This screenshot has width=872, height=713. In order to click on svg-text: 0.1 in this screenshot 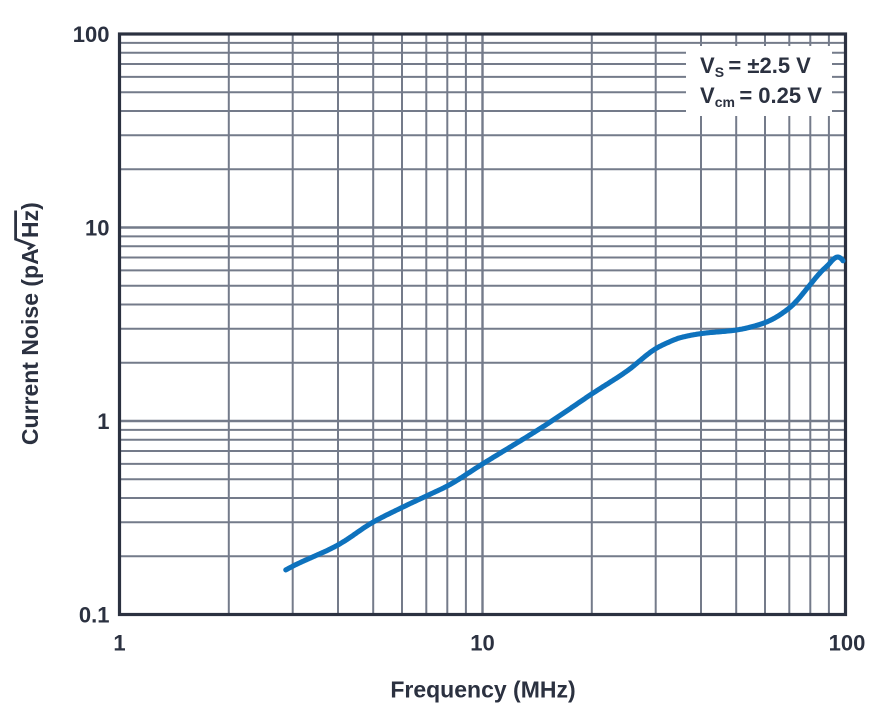, I will do `click(94, 615)`.